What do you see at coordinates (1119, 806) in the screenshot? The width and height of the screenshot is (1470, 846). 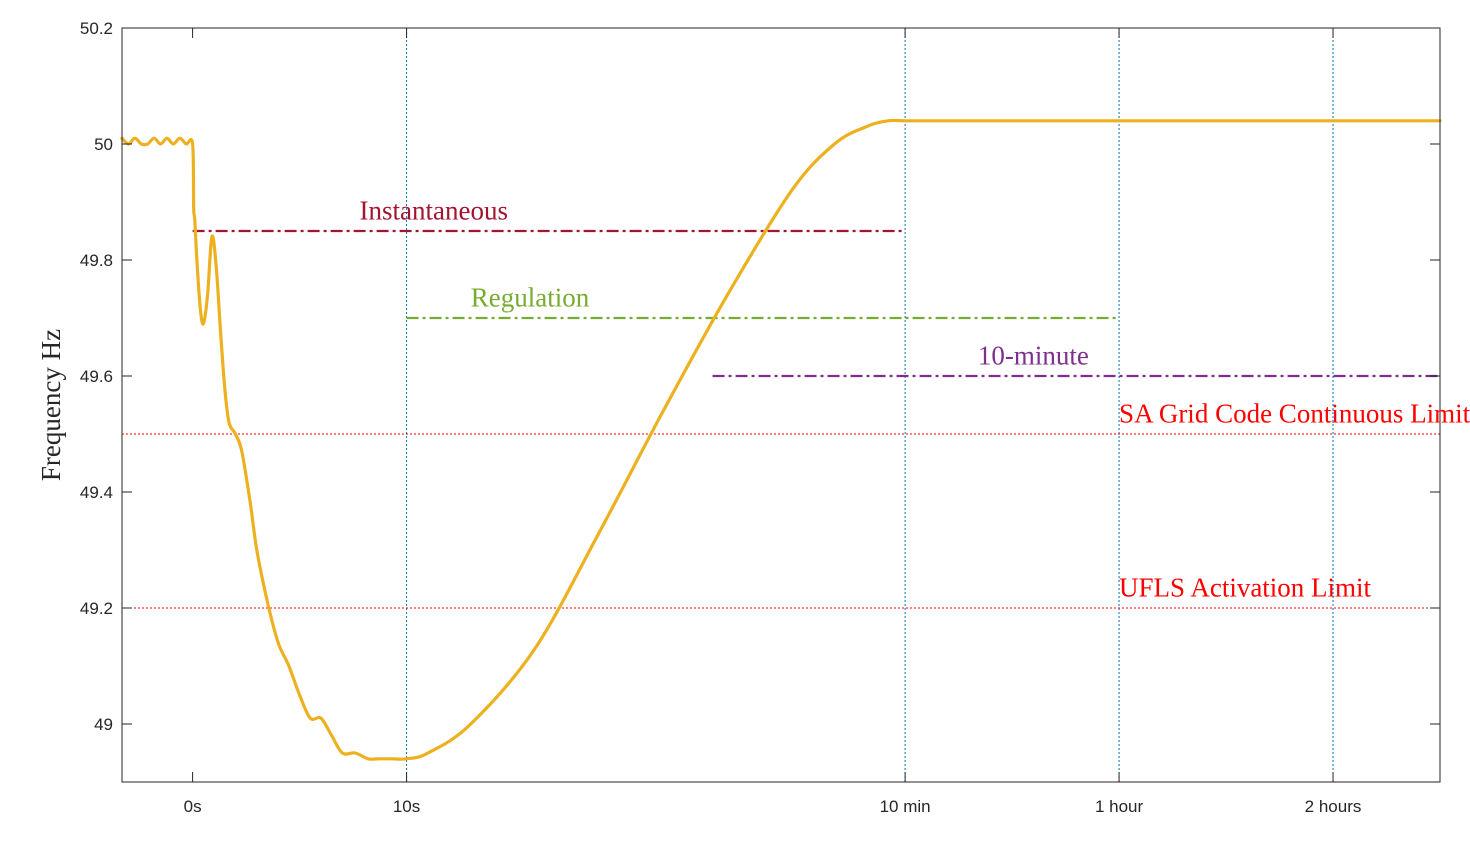 I see `x-tick-label: 1 hour` at bounding box center [1119, 806].